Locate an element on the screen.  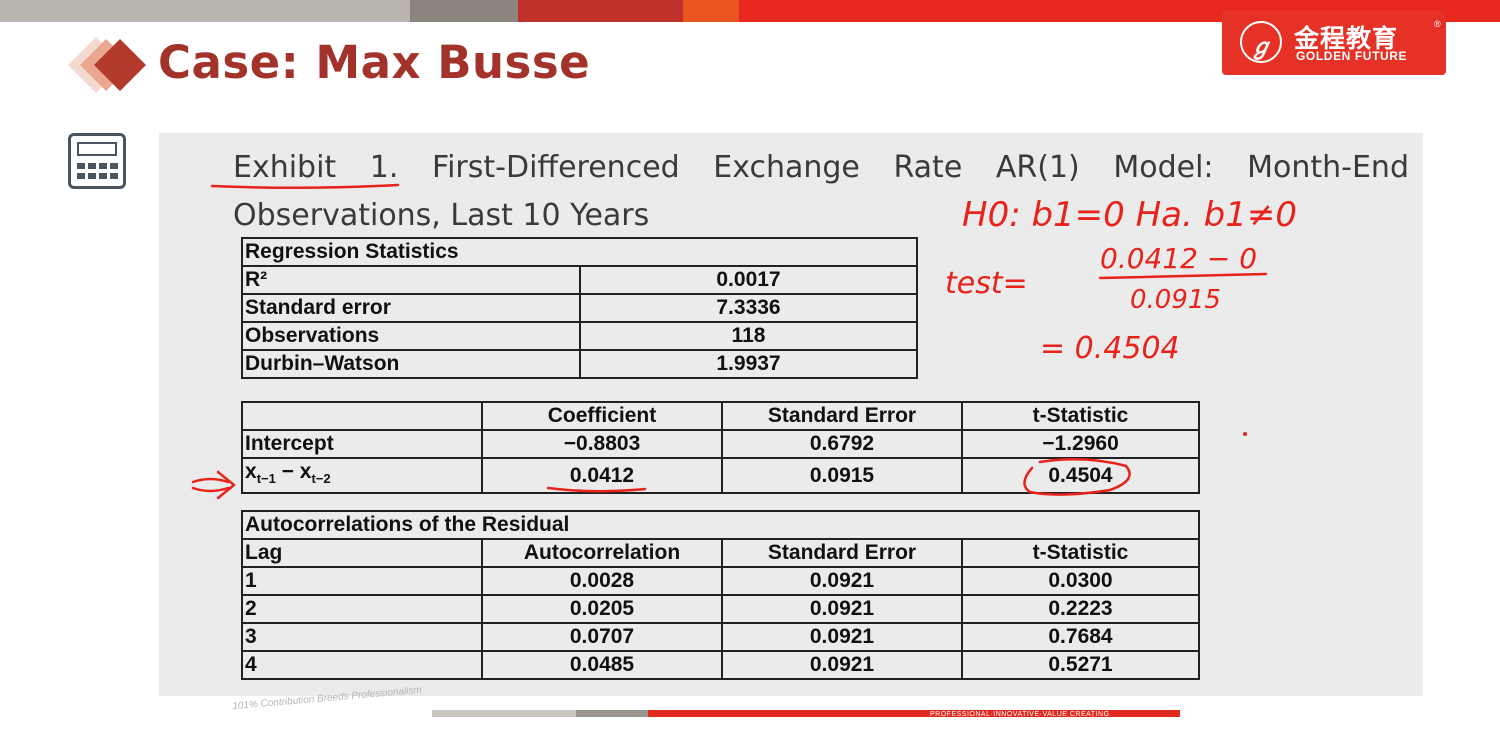
table-header: Regression Statistics is located at coordinates (579, 252).